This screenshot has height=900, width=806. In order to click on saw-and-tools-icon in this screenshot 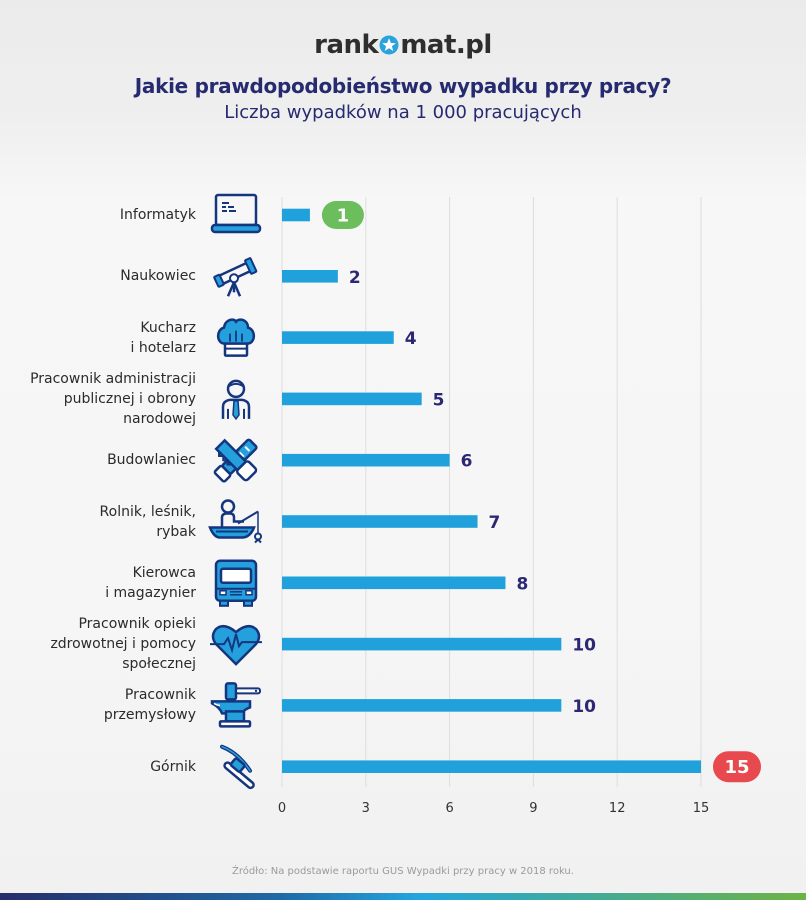, I will do `click(235, 460)`.